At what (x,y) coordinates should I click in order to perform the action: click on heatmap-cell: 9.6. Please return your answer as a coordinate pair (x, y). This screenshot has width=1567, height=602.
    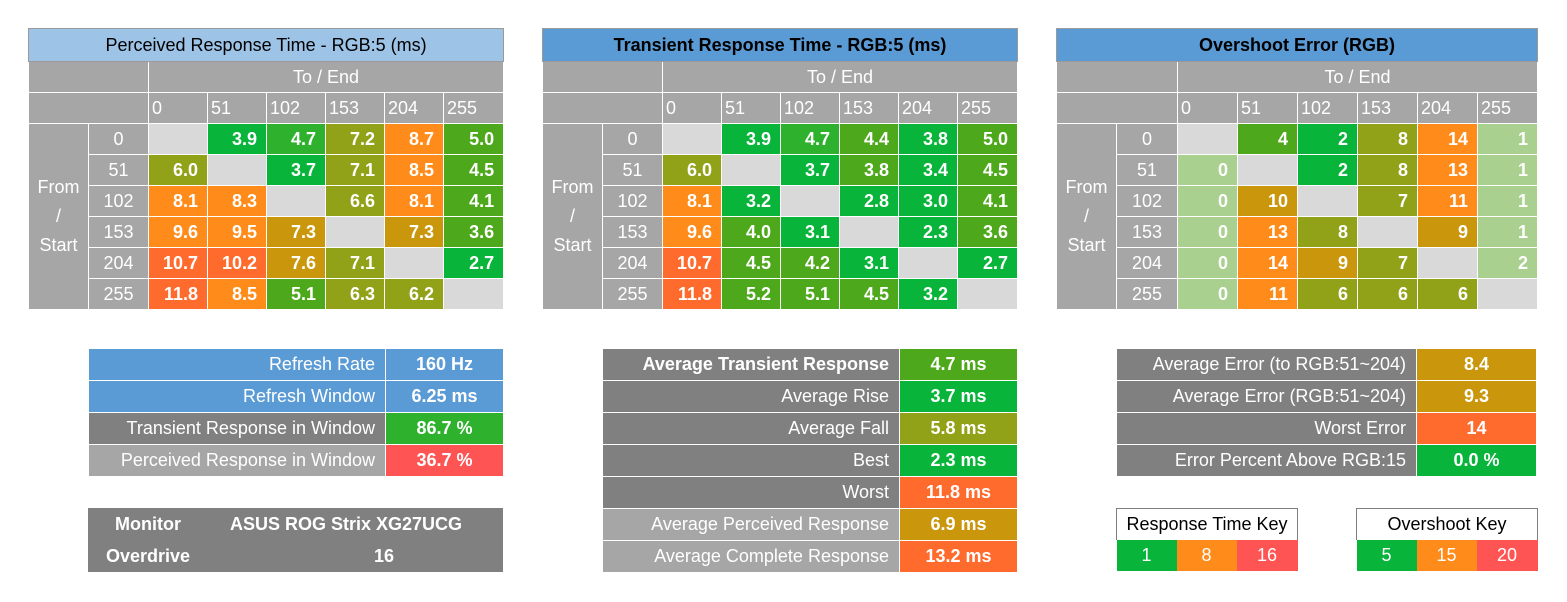
    Looking at the image, I should click on (178, 232).